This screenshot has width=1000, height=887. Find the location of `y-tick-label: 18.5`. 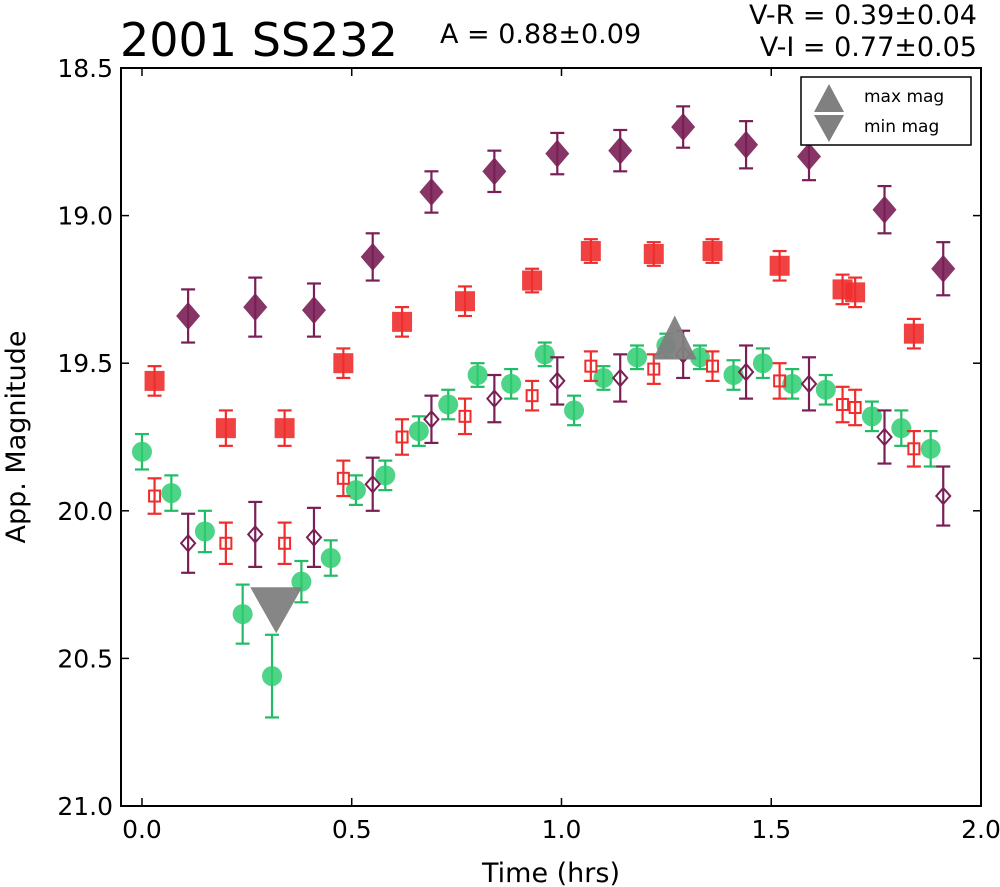

y-tick-label: 18.5 is located at coordinates (85, 68).